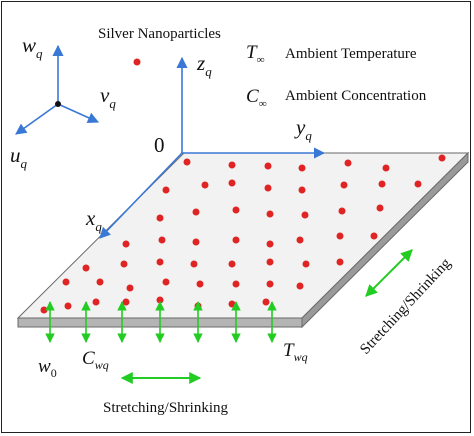 This screenshot has height=436, width=474. I want to click on label-cwq: Cwq, so click(95, 360).